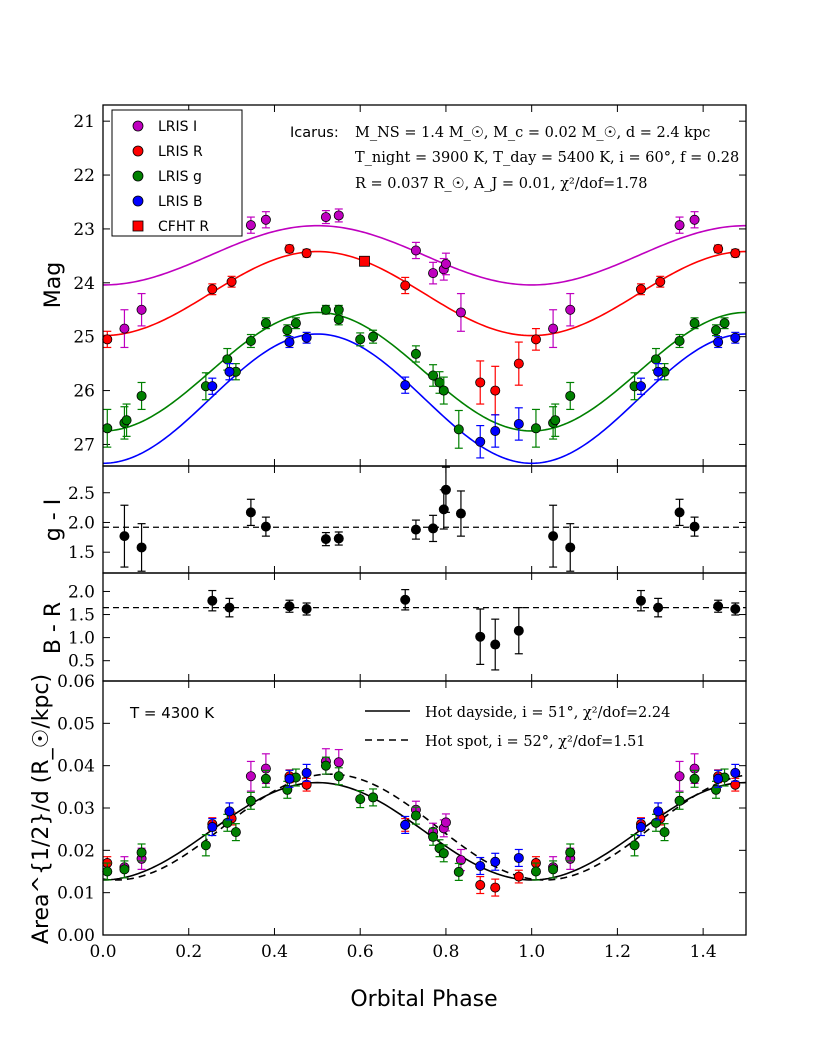  Describe the element at coordinates (360, 952) in the screenshot. I see `xtick-label: 0.6` at that location.